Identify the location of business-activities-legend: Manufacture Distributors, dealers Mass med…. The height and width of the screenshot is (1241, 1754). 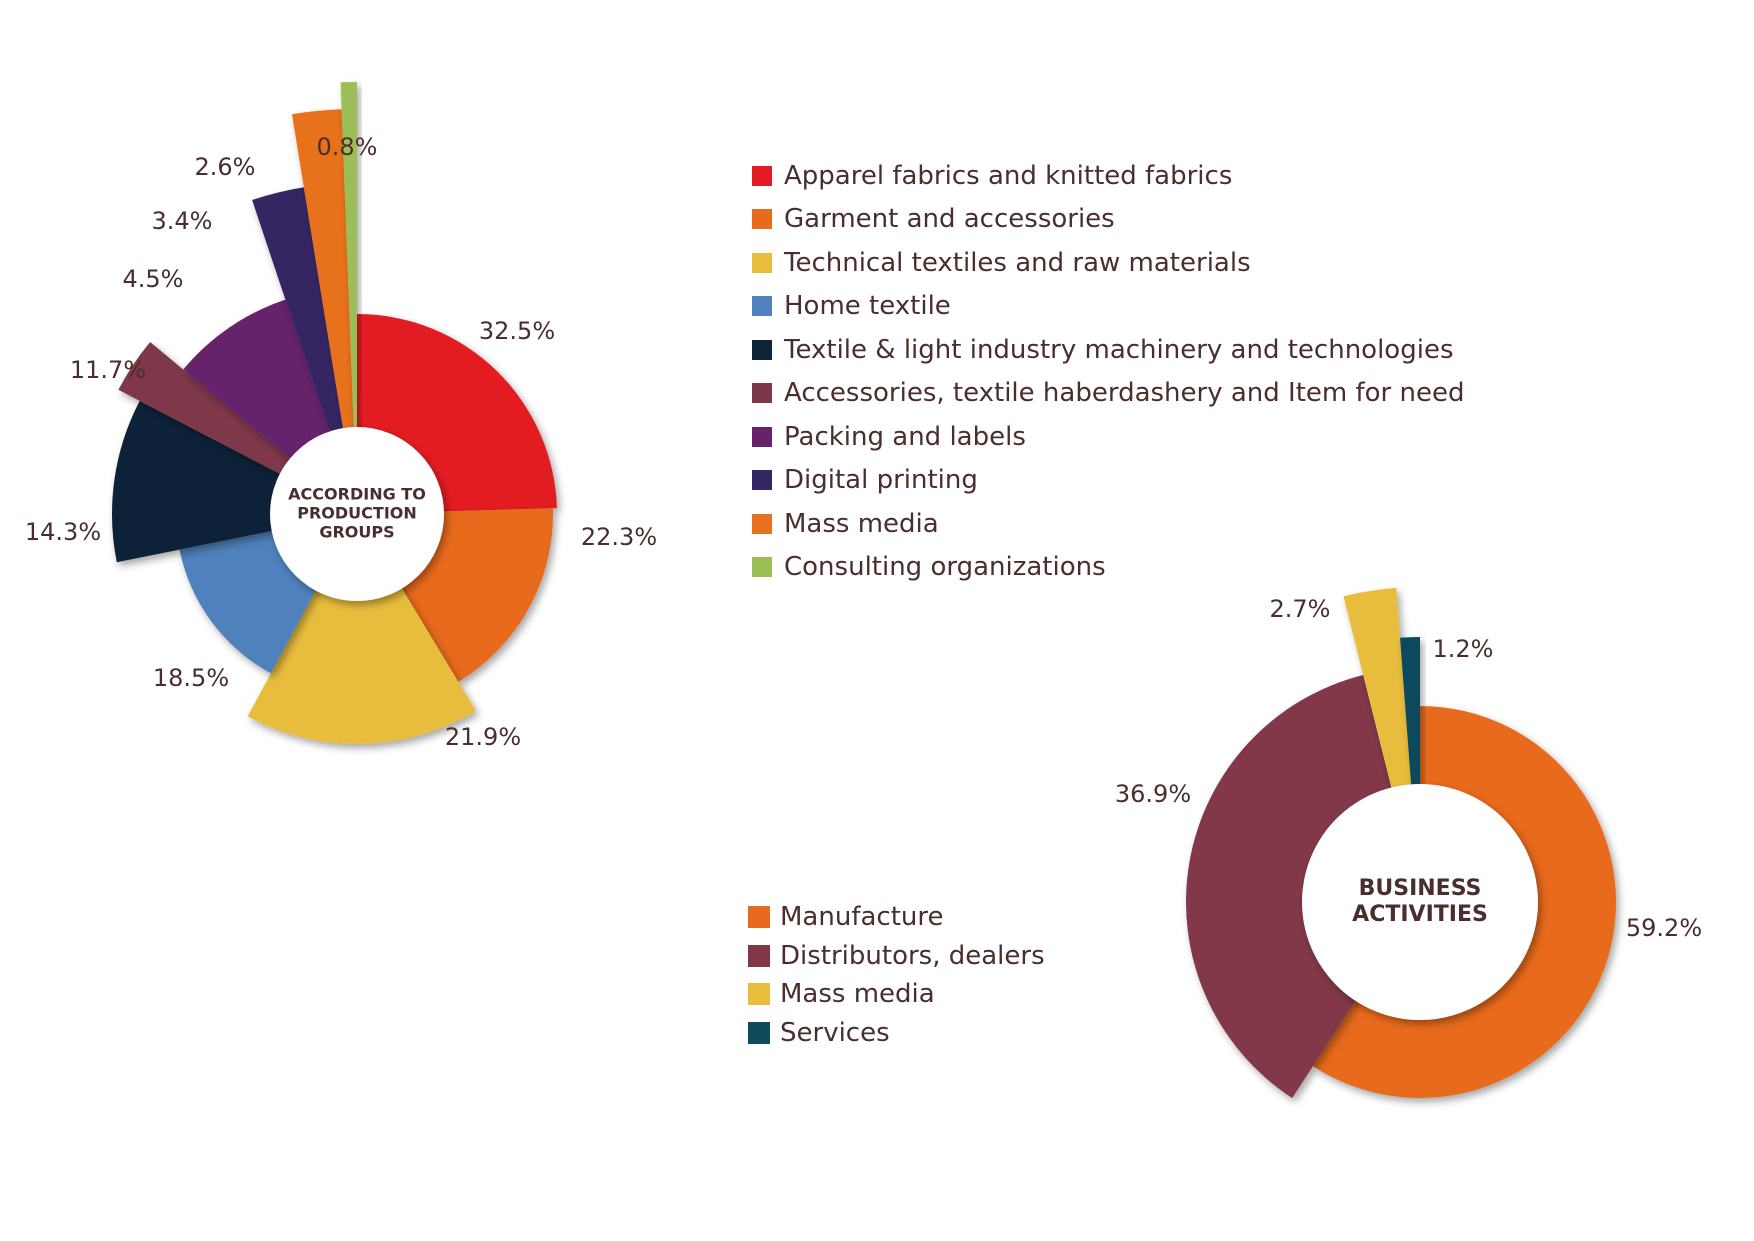
(896, 975).